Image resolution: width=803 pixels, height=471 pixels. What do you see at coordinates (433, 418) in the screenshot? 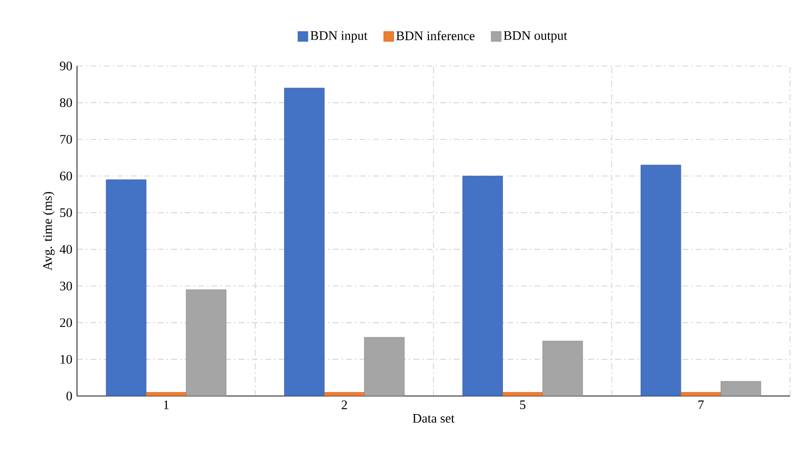
I see `x-axis-title: Data set` at bounding box center [433, 418].